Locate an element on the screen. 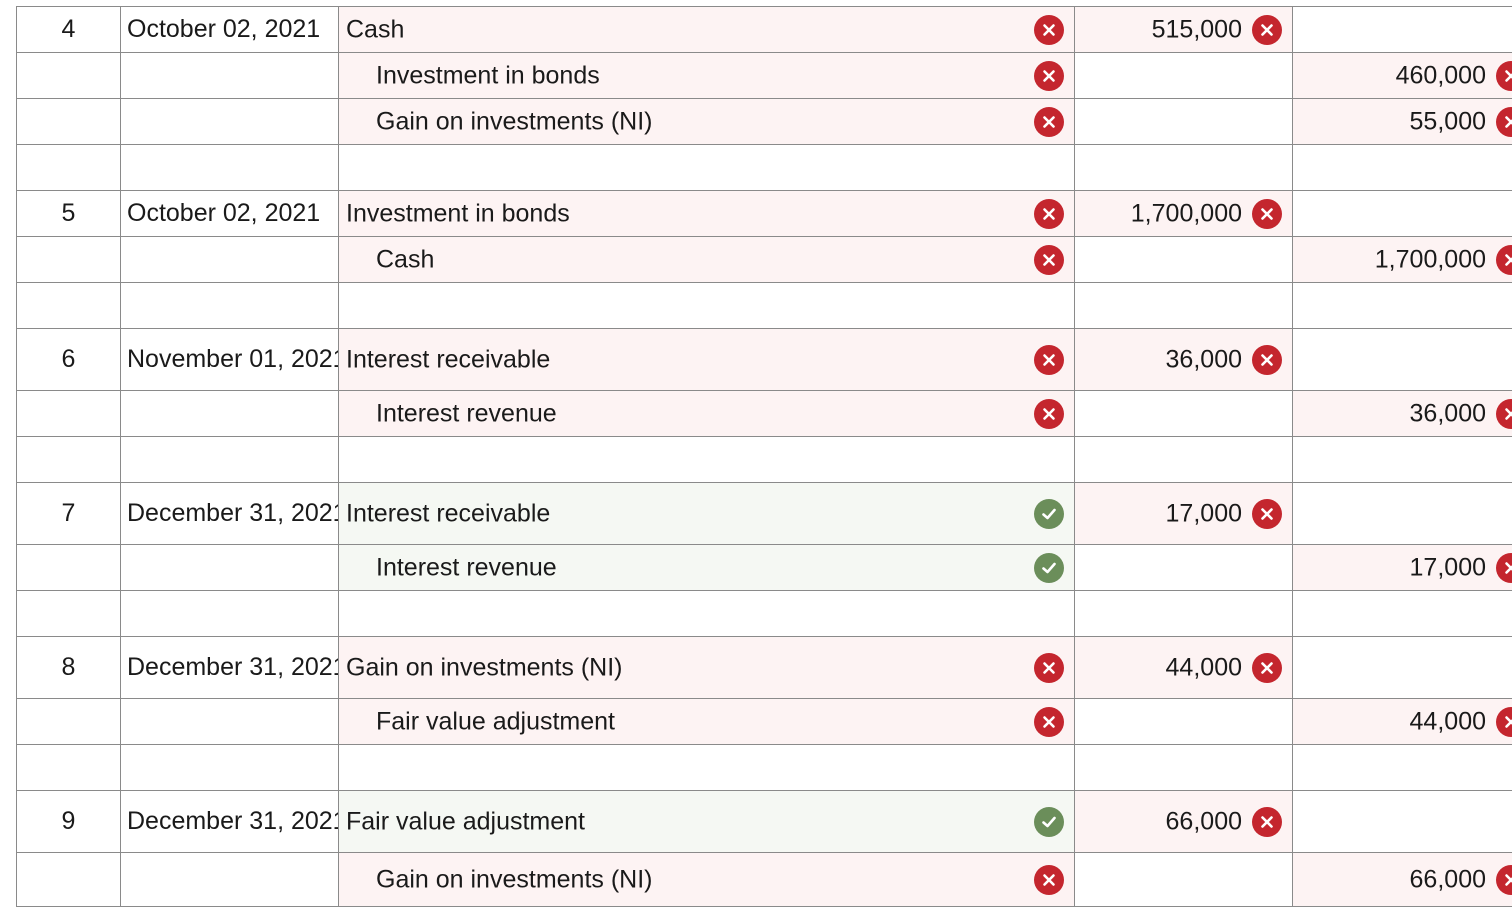 This screenshot has width=1512, height=907. journal-line-row: Interest revenue 17,000 is located at coordinates (764, 568).